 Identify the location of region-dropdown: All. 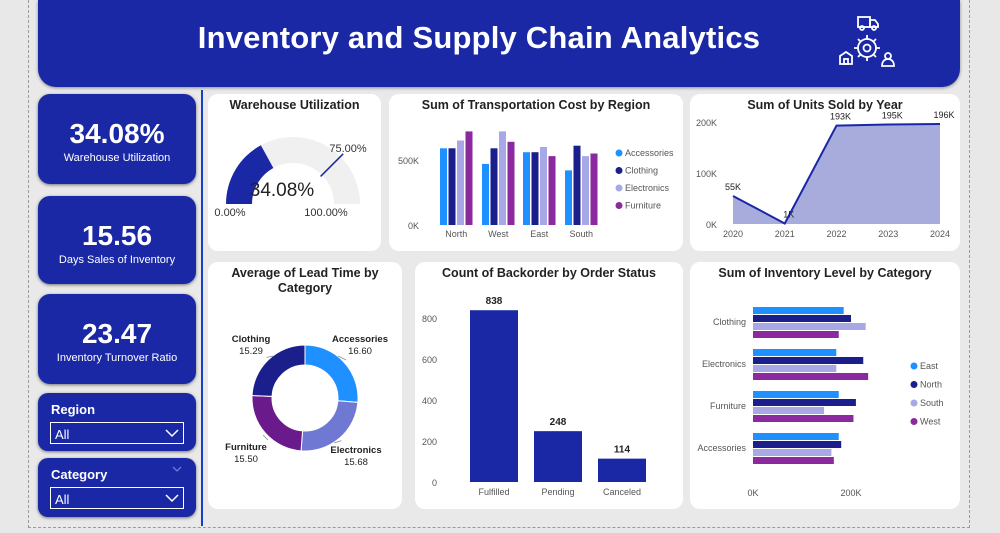
(117, 433).